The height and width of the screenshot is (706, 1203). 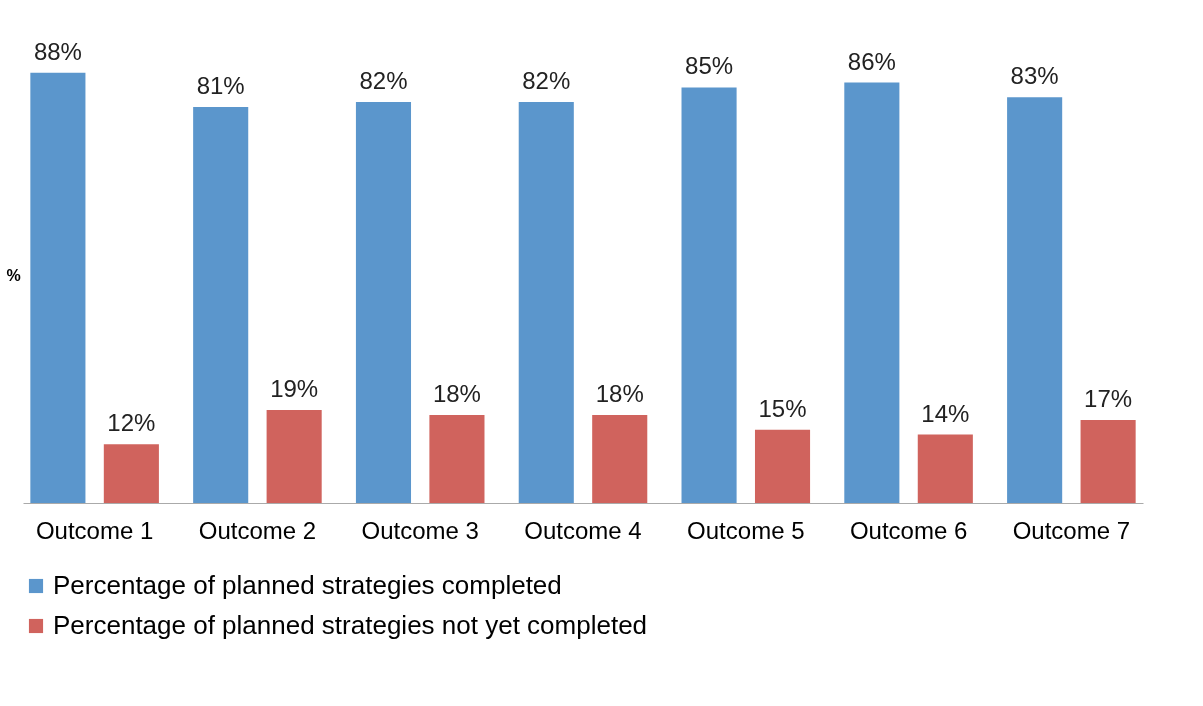 I want to click on data-label: 83%, so click(x=1034, y=76).